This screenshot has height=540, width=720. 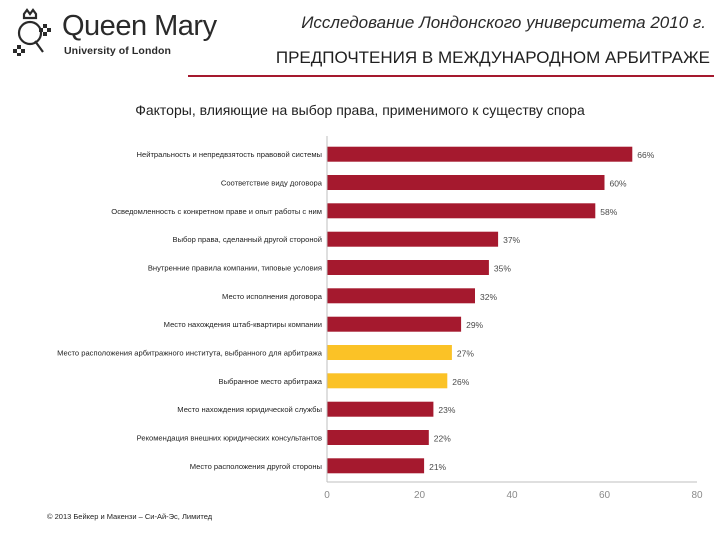 What do you see at coordinates (327, 495) in the screenshot?
I see `x-tick-label: 0` at bounding box center [327, 495].